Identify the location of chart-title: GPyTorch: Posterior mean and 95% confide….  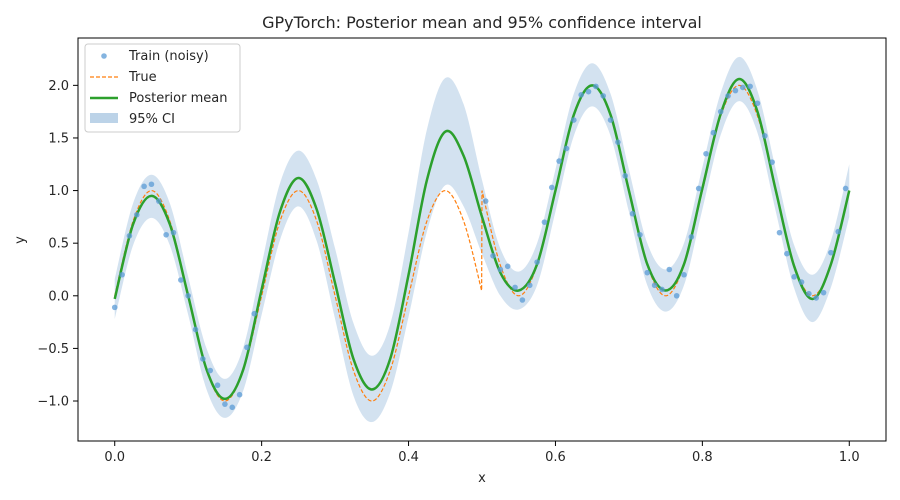
(482, 22).